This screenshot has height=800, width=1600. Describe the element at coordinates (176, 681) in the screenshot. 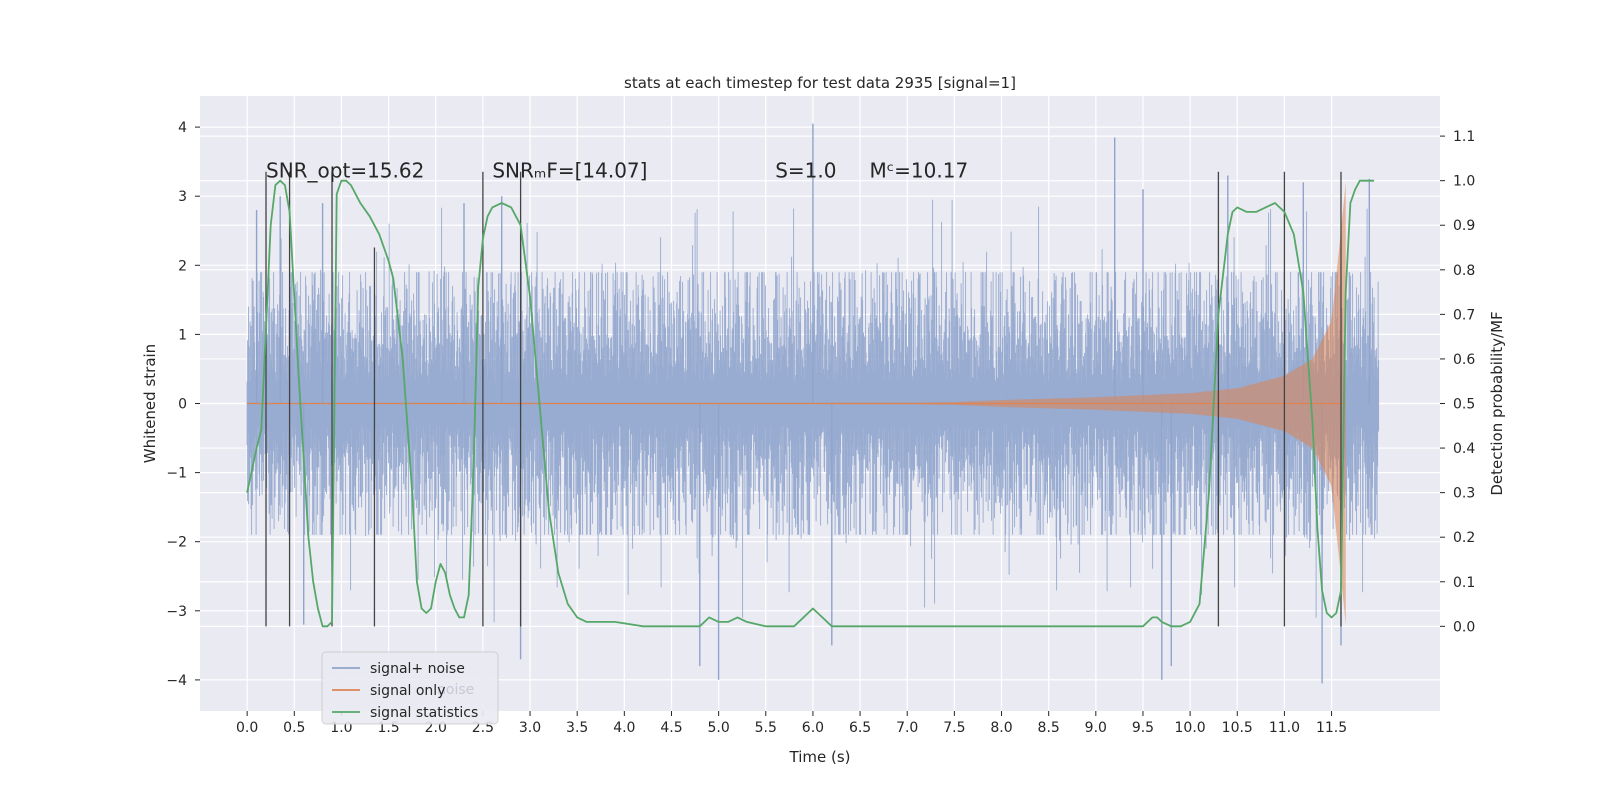

I see `y-tick-label: −4` at that location.